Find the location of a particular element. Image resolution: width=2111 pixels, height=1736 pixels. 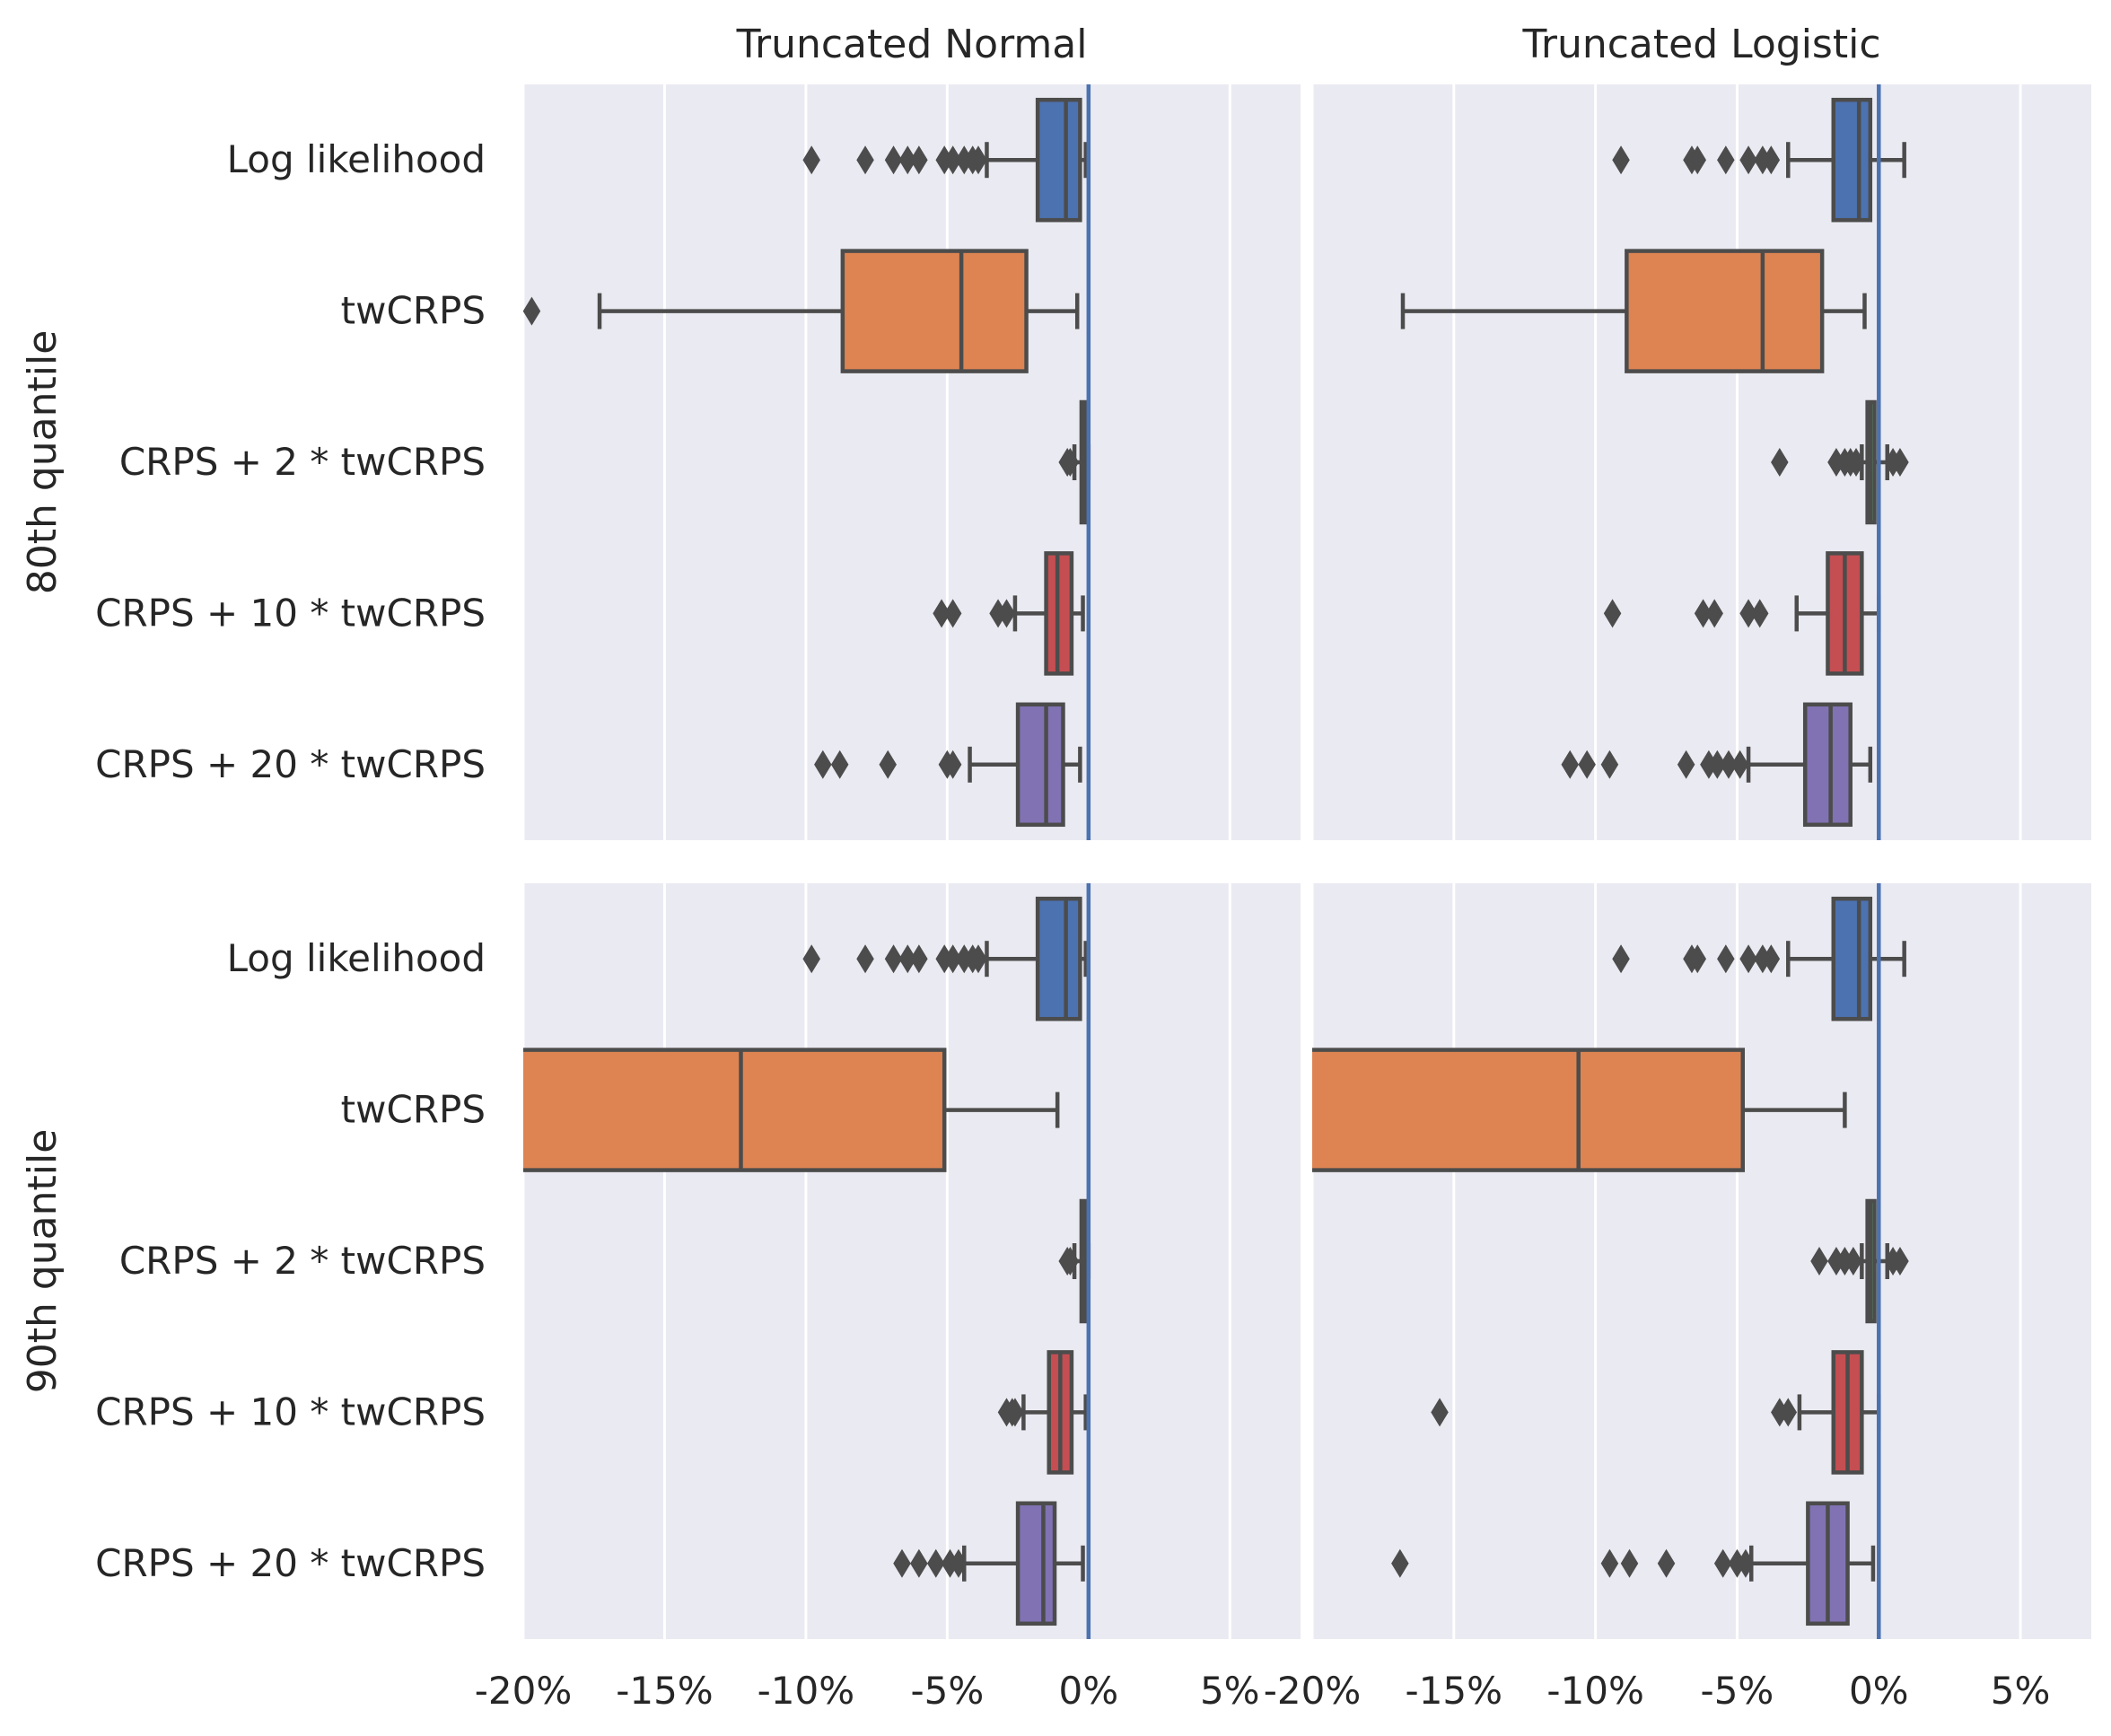

facet-title: Truncated Logistic is located at coordinates (1700, 44).